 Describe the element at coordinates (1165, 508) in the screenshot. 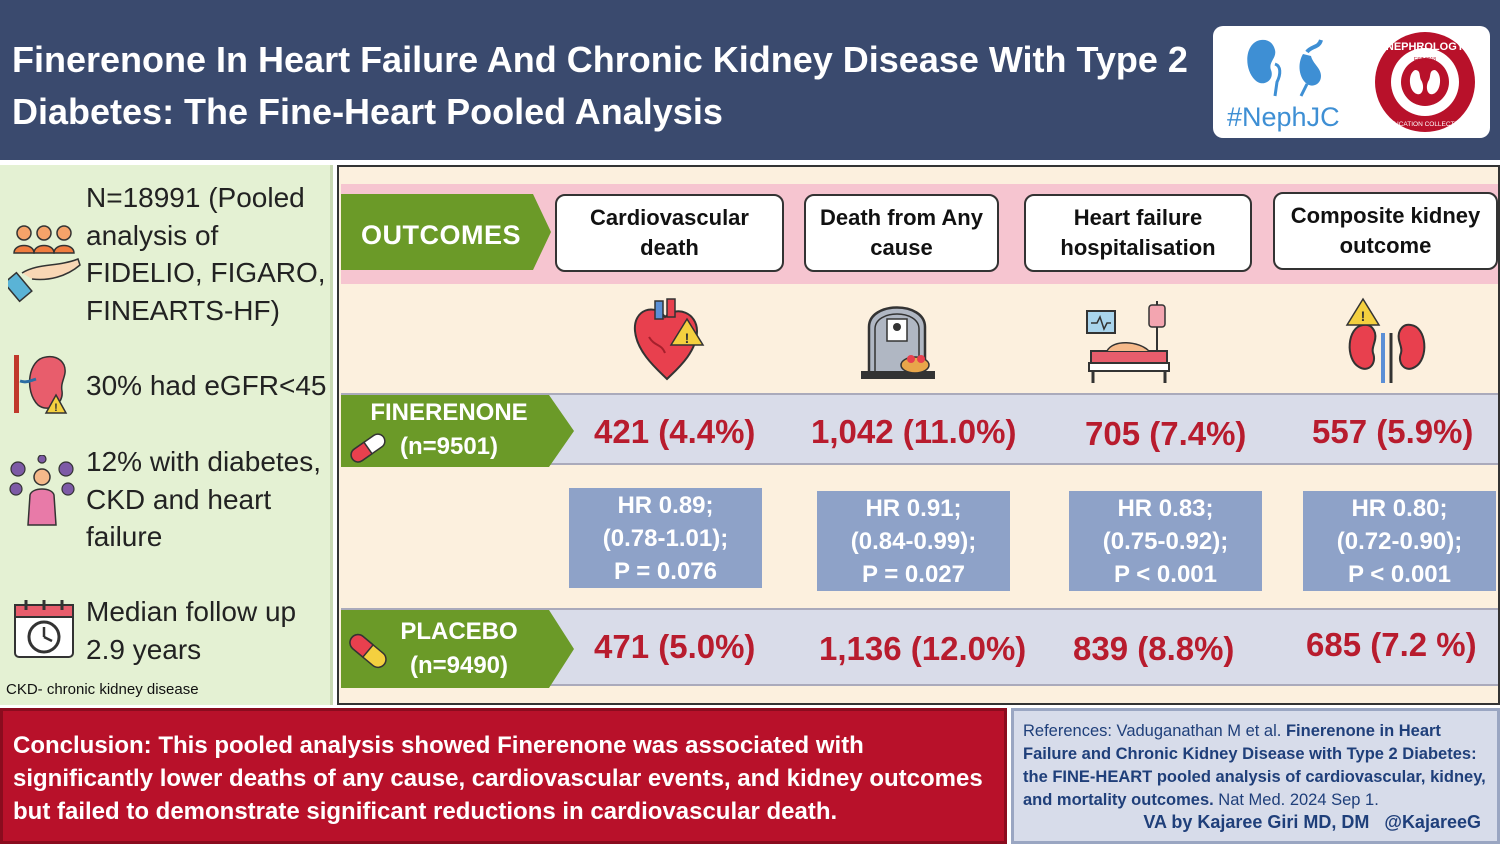

I see `hr-line: HR 0.83;` at that location.